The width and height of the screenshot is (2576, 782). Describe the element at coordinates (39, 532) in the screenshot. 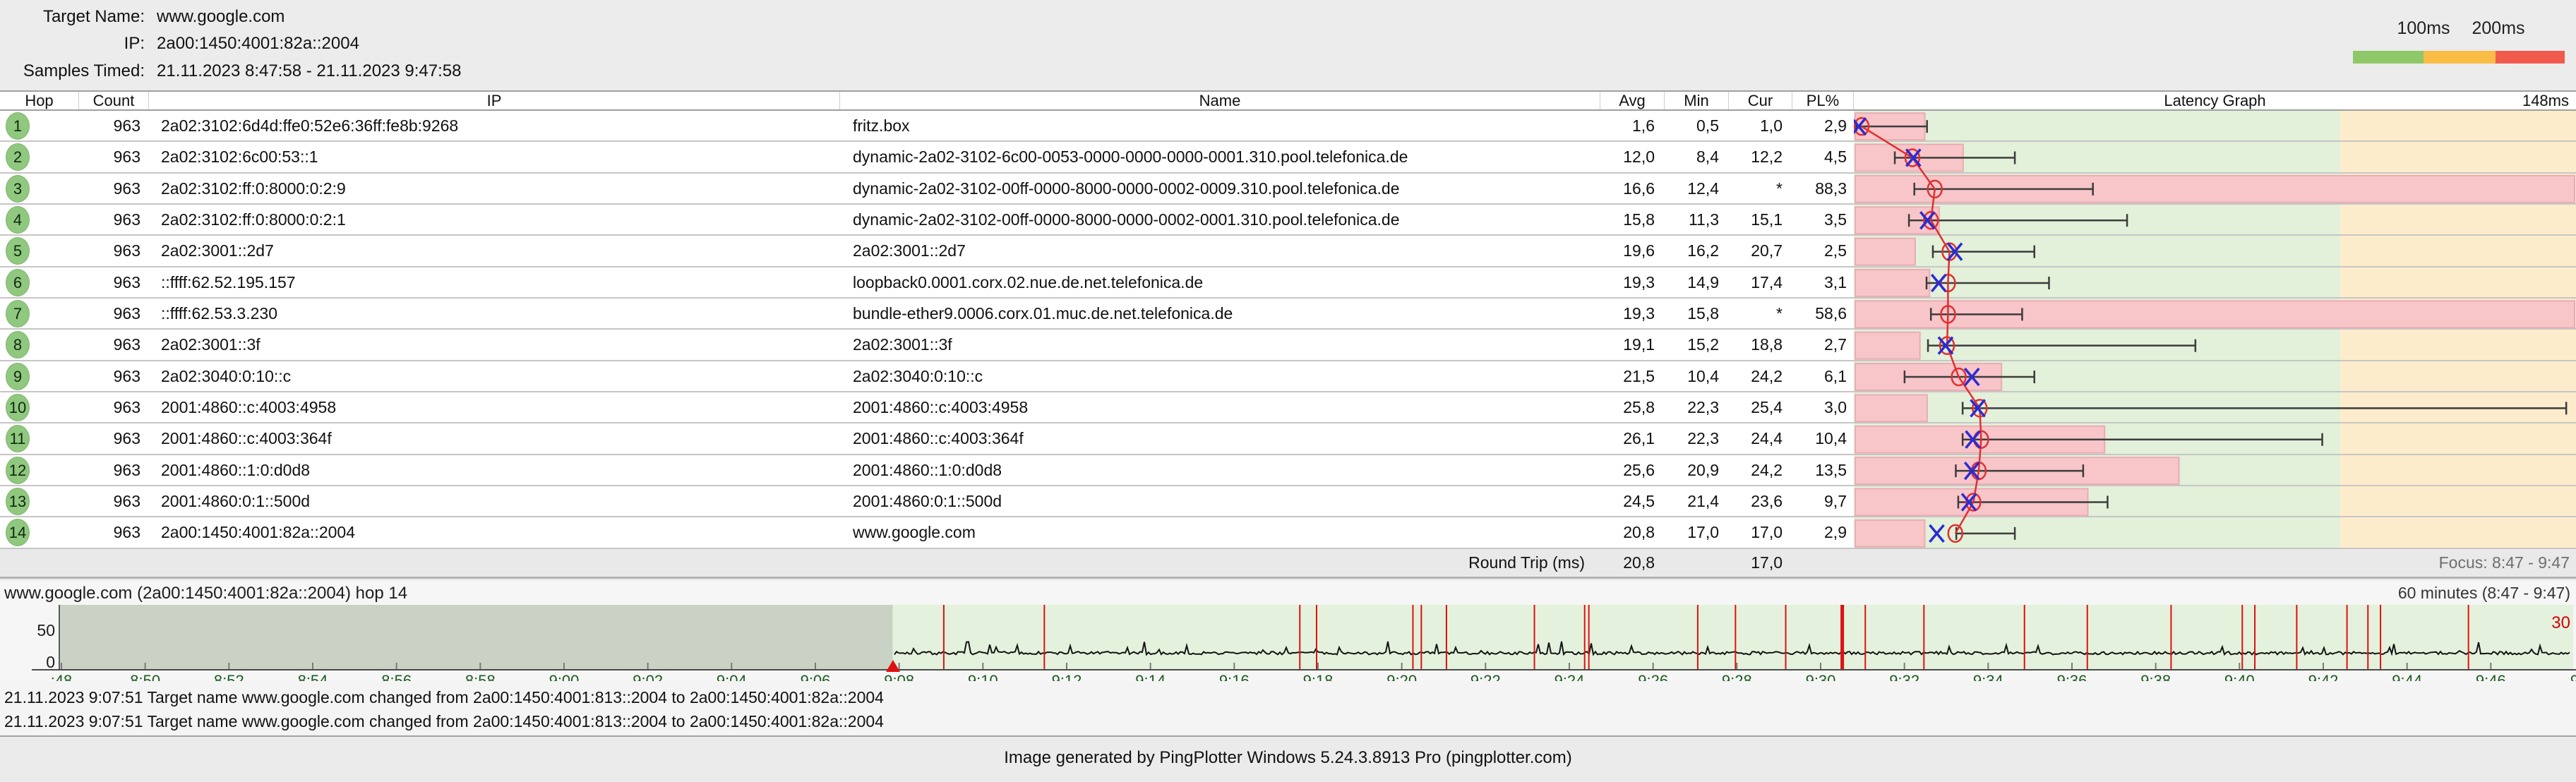

I see `hop-number-cell: 14` at that location.